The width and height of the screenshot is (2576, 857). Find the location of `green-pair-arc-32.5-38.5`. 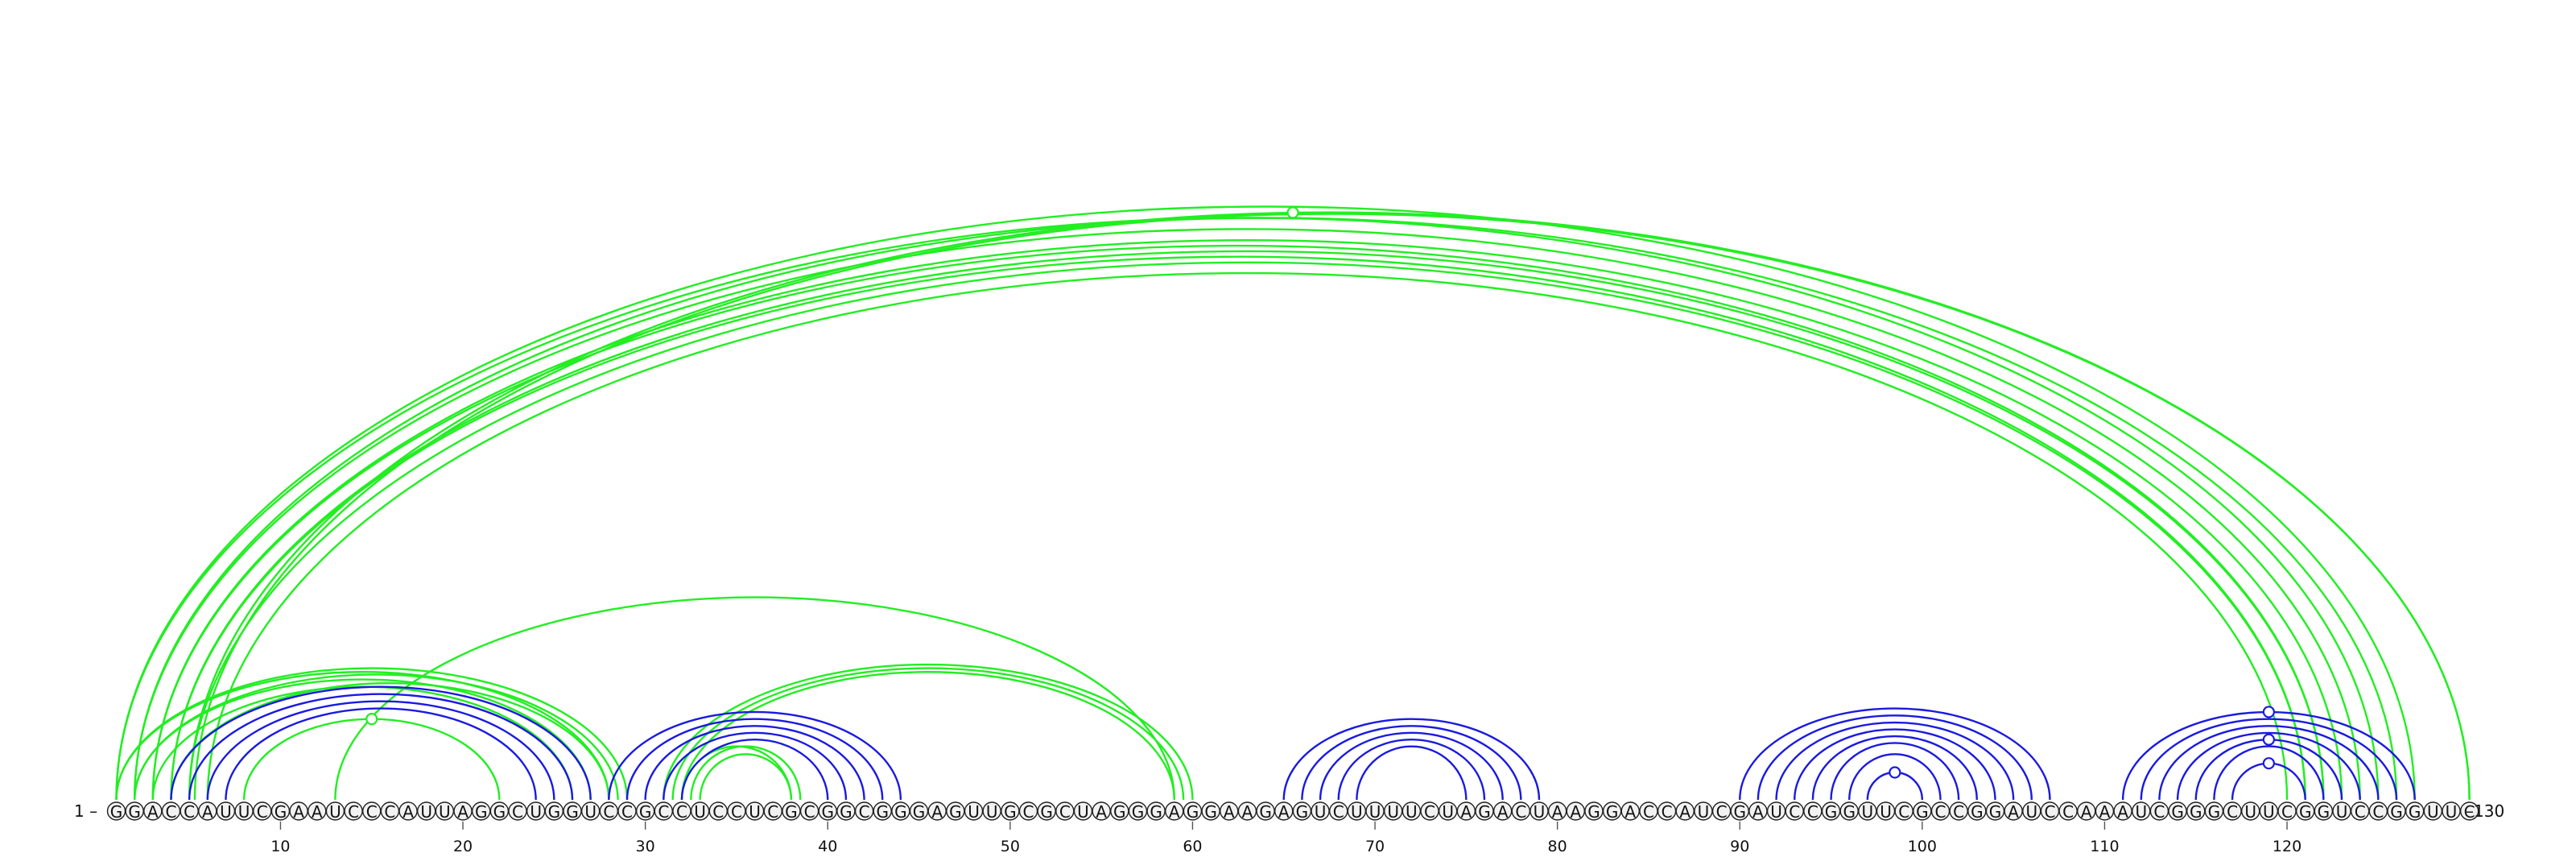

green-pair-arc-32.5-38.5 is located at coordinates (746, 773).